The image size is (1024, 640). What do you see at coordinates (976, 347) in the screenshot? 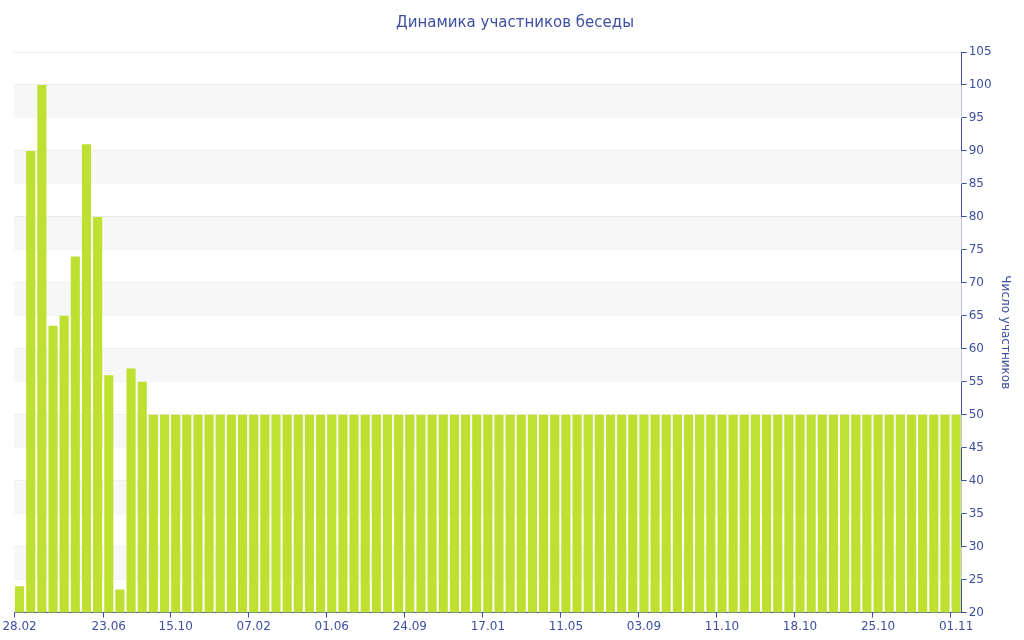
I see `y-tick-label: 60` at bounding box center [976, 347].